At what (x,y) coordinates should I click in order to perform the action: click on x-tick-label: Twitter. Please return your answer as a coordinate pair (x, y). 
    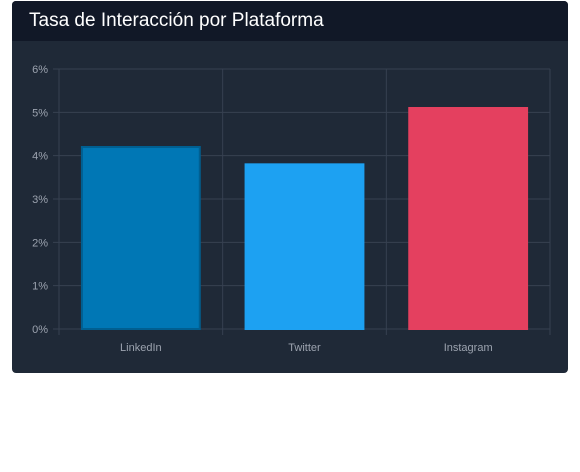
    Looking at the image, I should click on (304, 348).